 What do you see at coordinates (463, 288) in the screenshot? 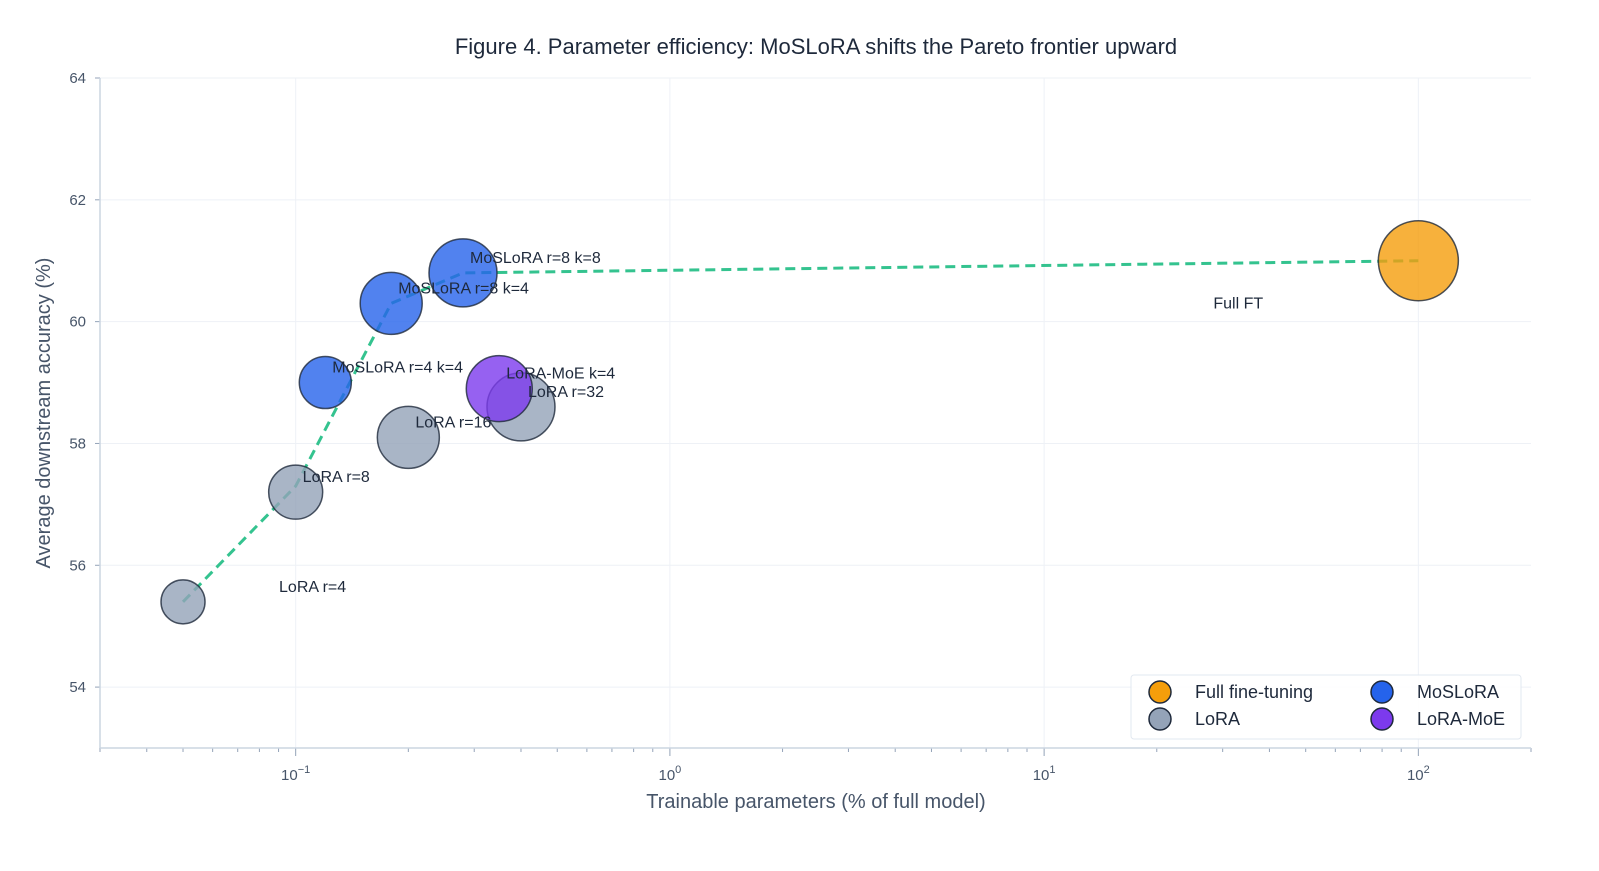
I see `data-point-label: MoSLoRA r=8 k=4` at bounding box center [463, 288].